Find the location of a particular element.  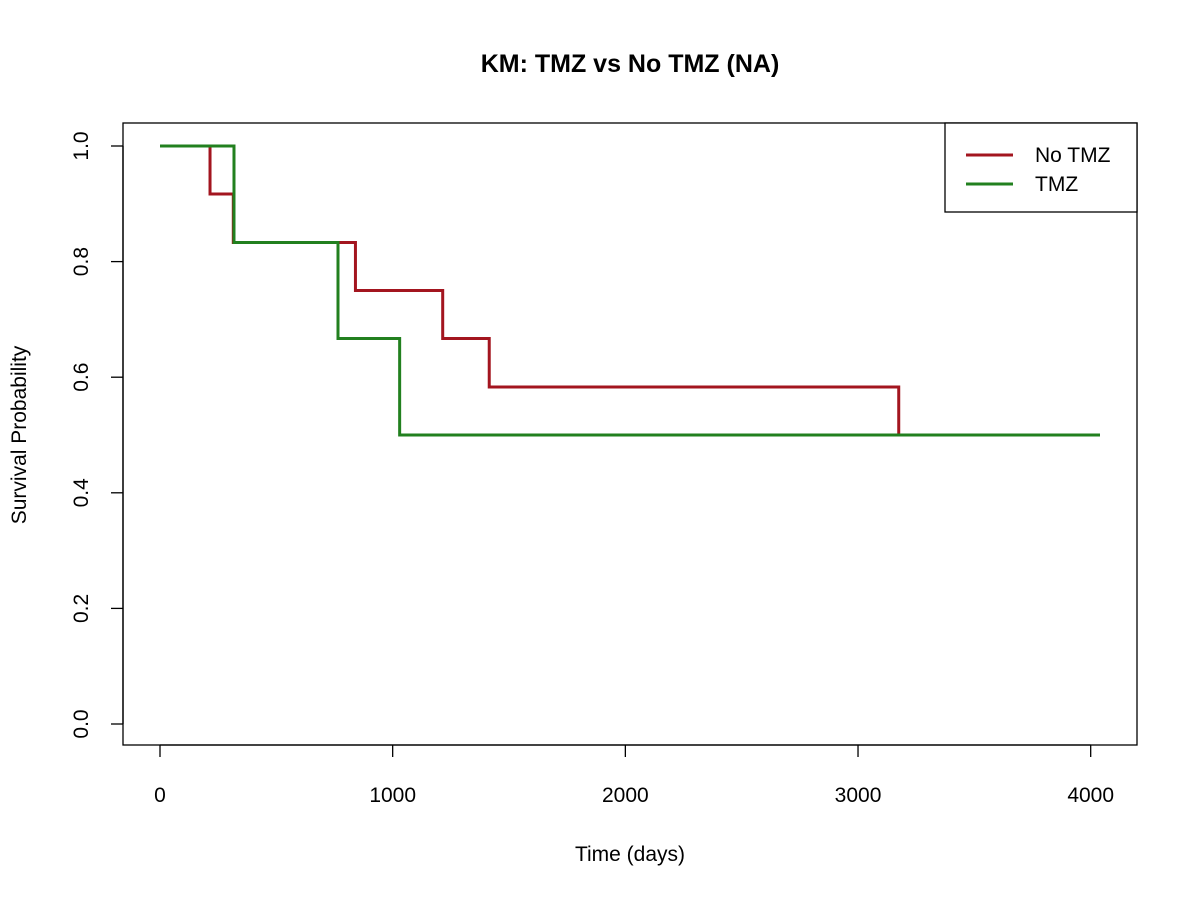

x-tick-label: 4000 is located at coordinates (1090, 795).